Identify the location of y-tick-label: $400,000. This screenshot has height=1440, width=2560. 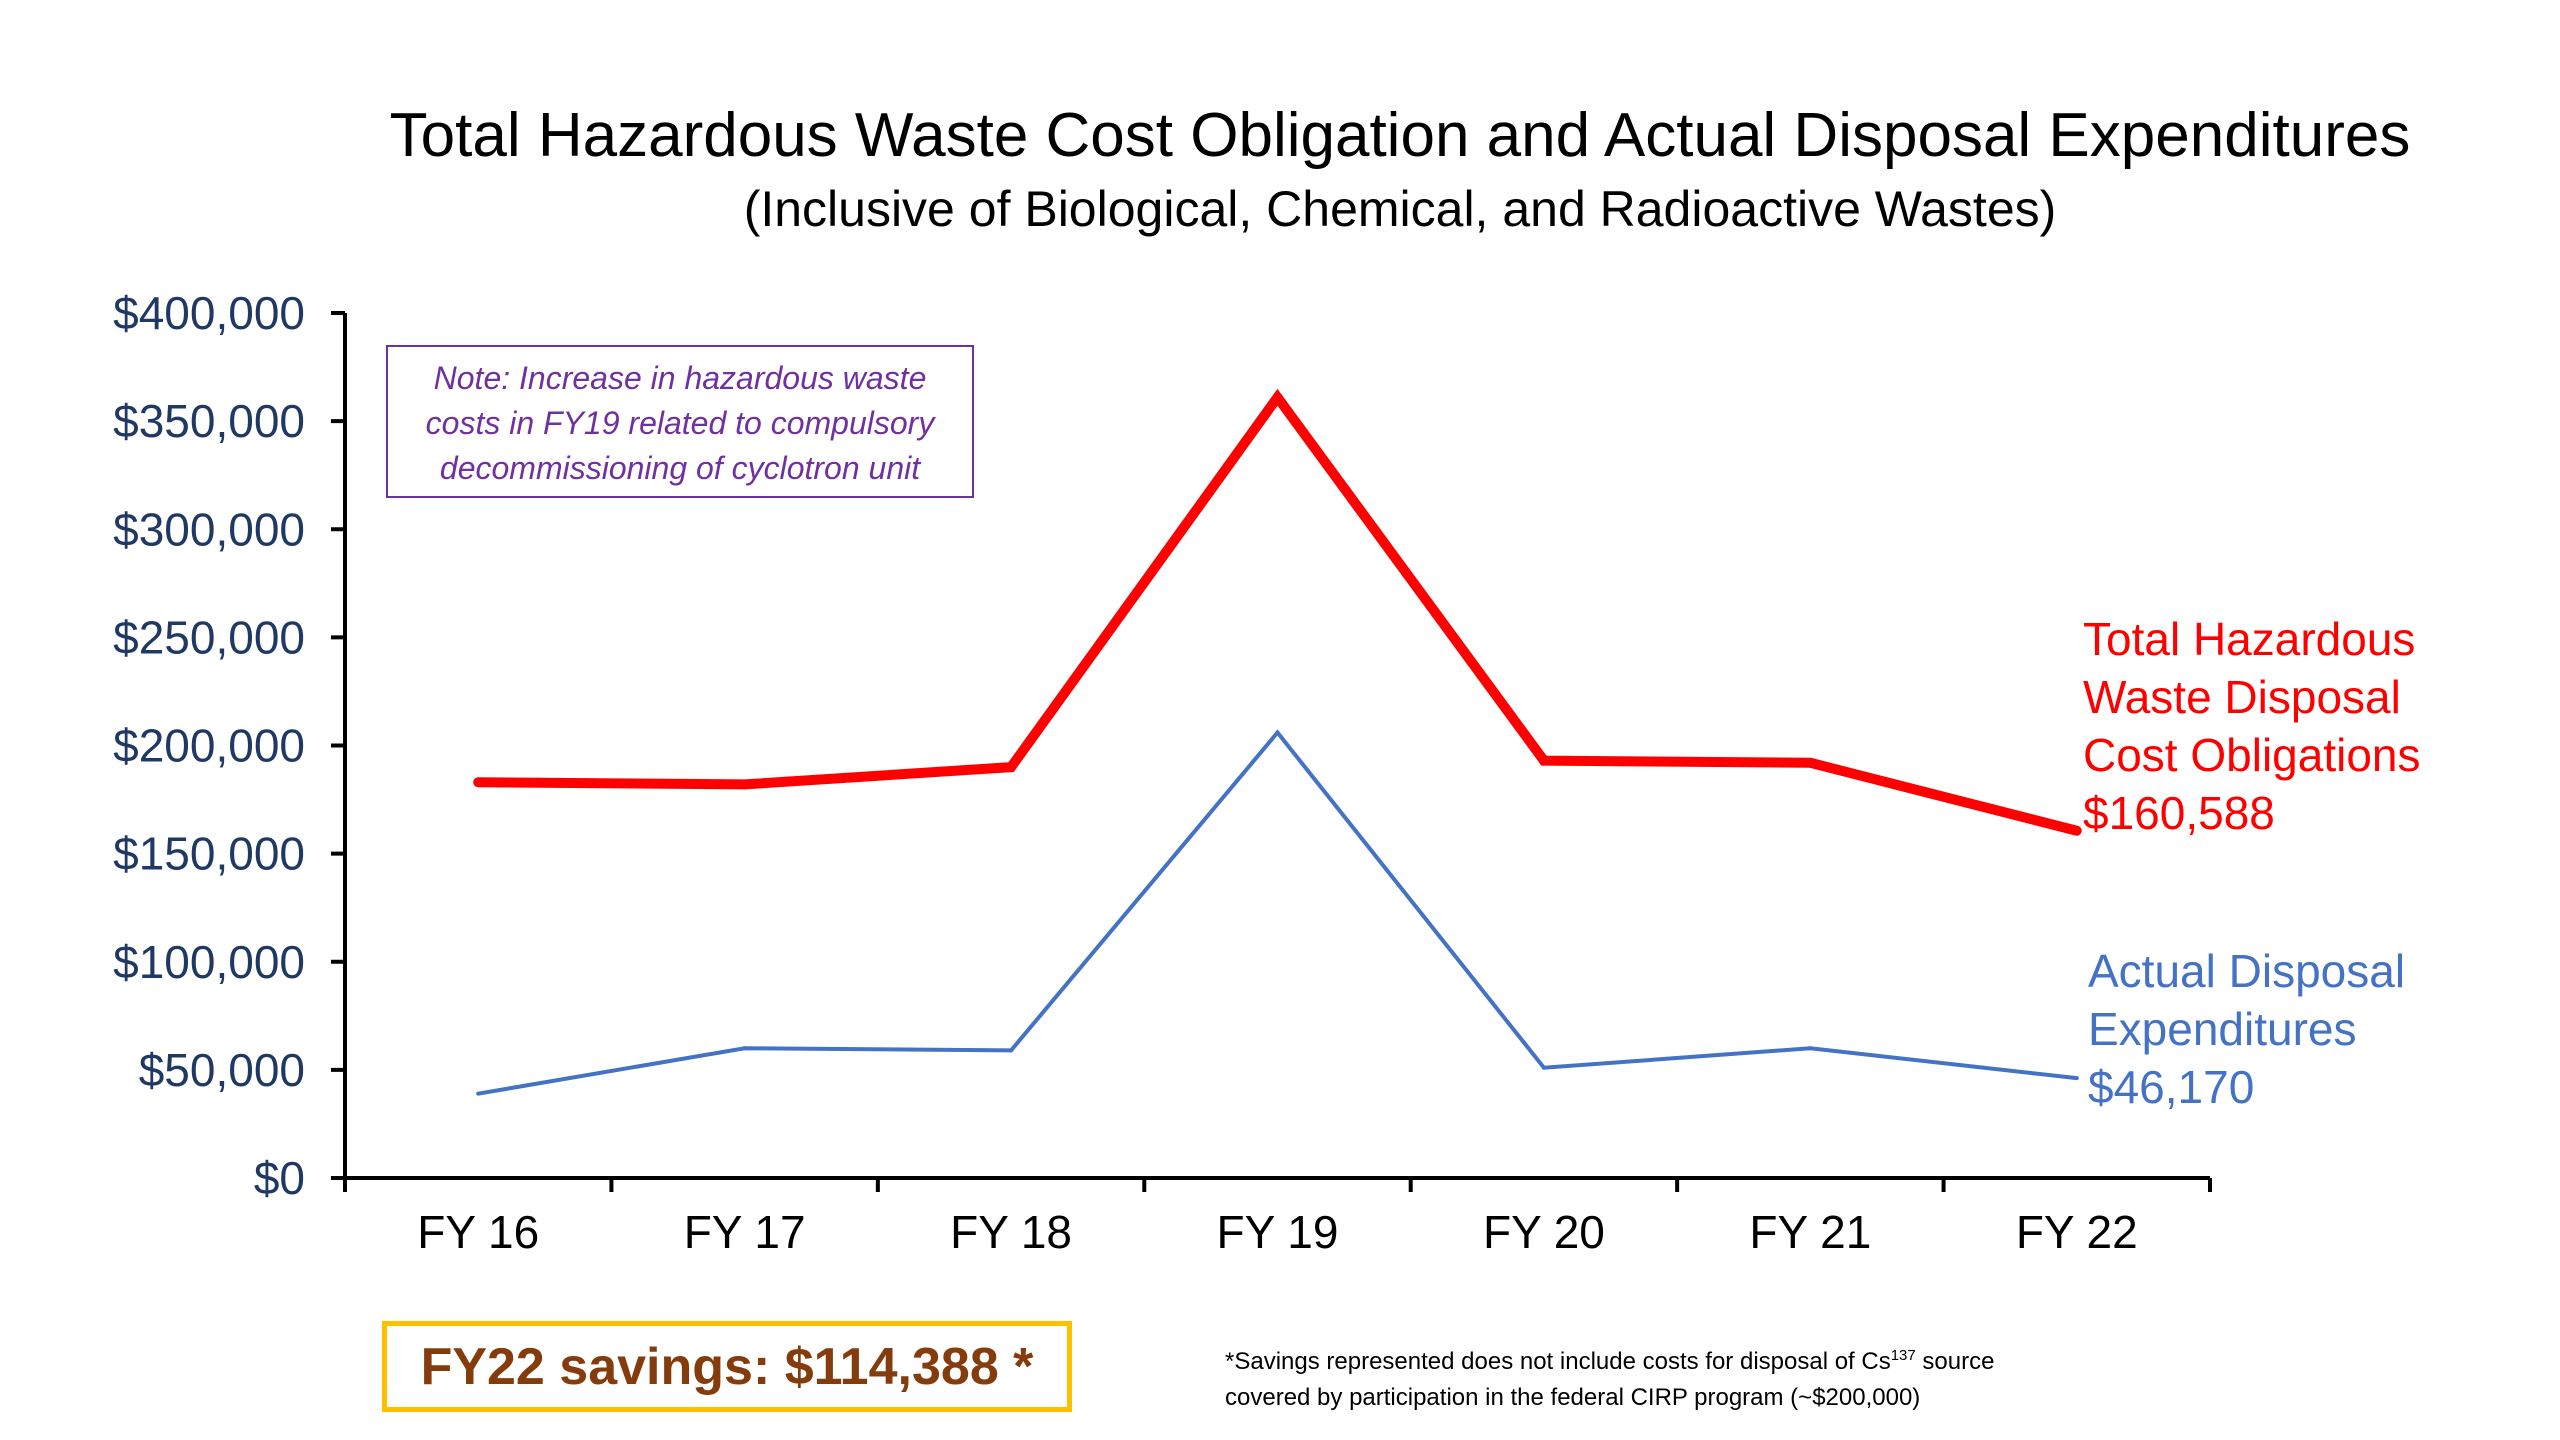
(209, 313).